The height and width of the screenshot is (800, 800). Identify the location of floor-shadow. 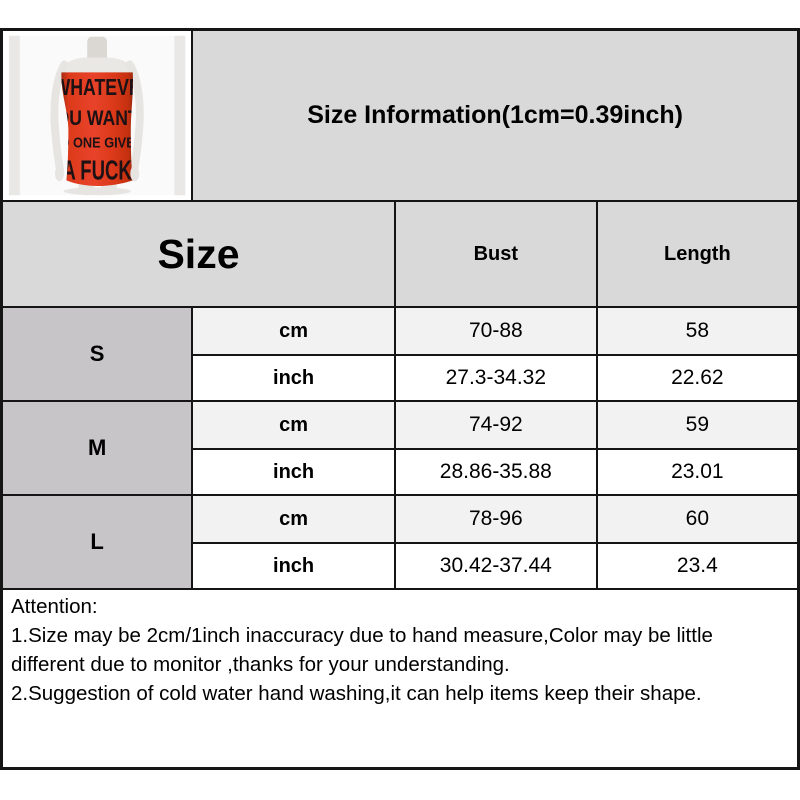
(97, 191).